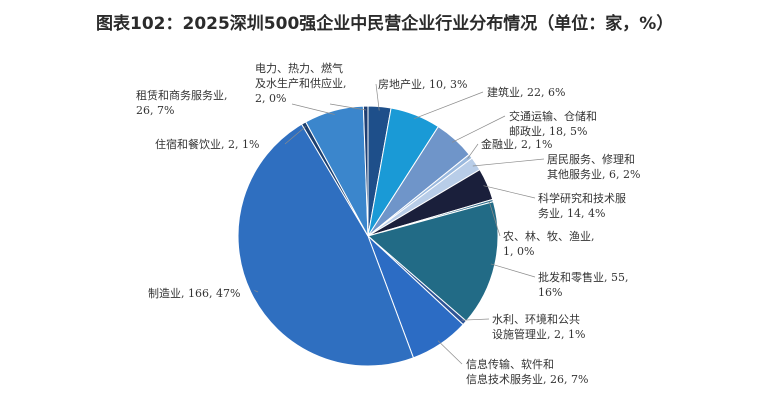  I want to click on slice-label-9: 水利、环境和公共设施管理业, 2, 1%, so click(538, 326).